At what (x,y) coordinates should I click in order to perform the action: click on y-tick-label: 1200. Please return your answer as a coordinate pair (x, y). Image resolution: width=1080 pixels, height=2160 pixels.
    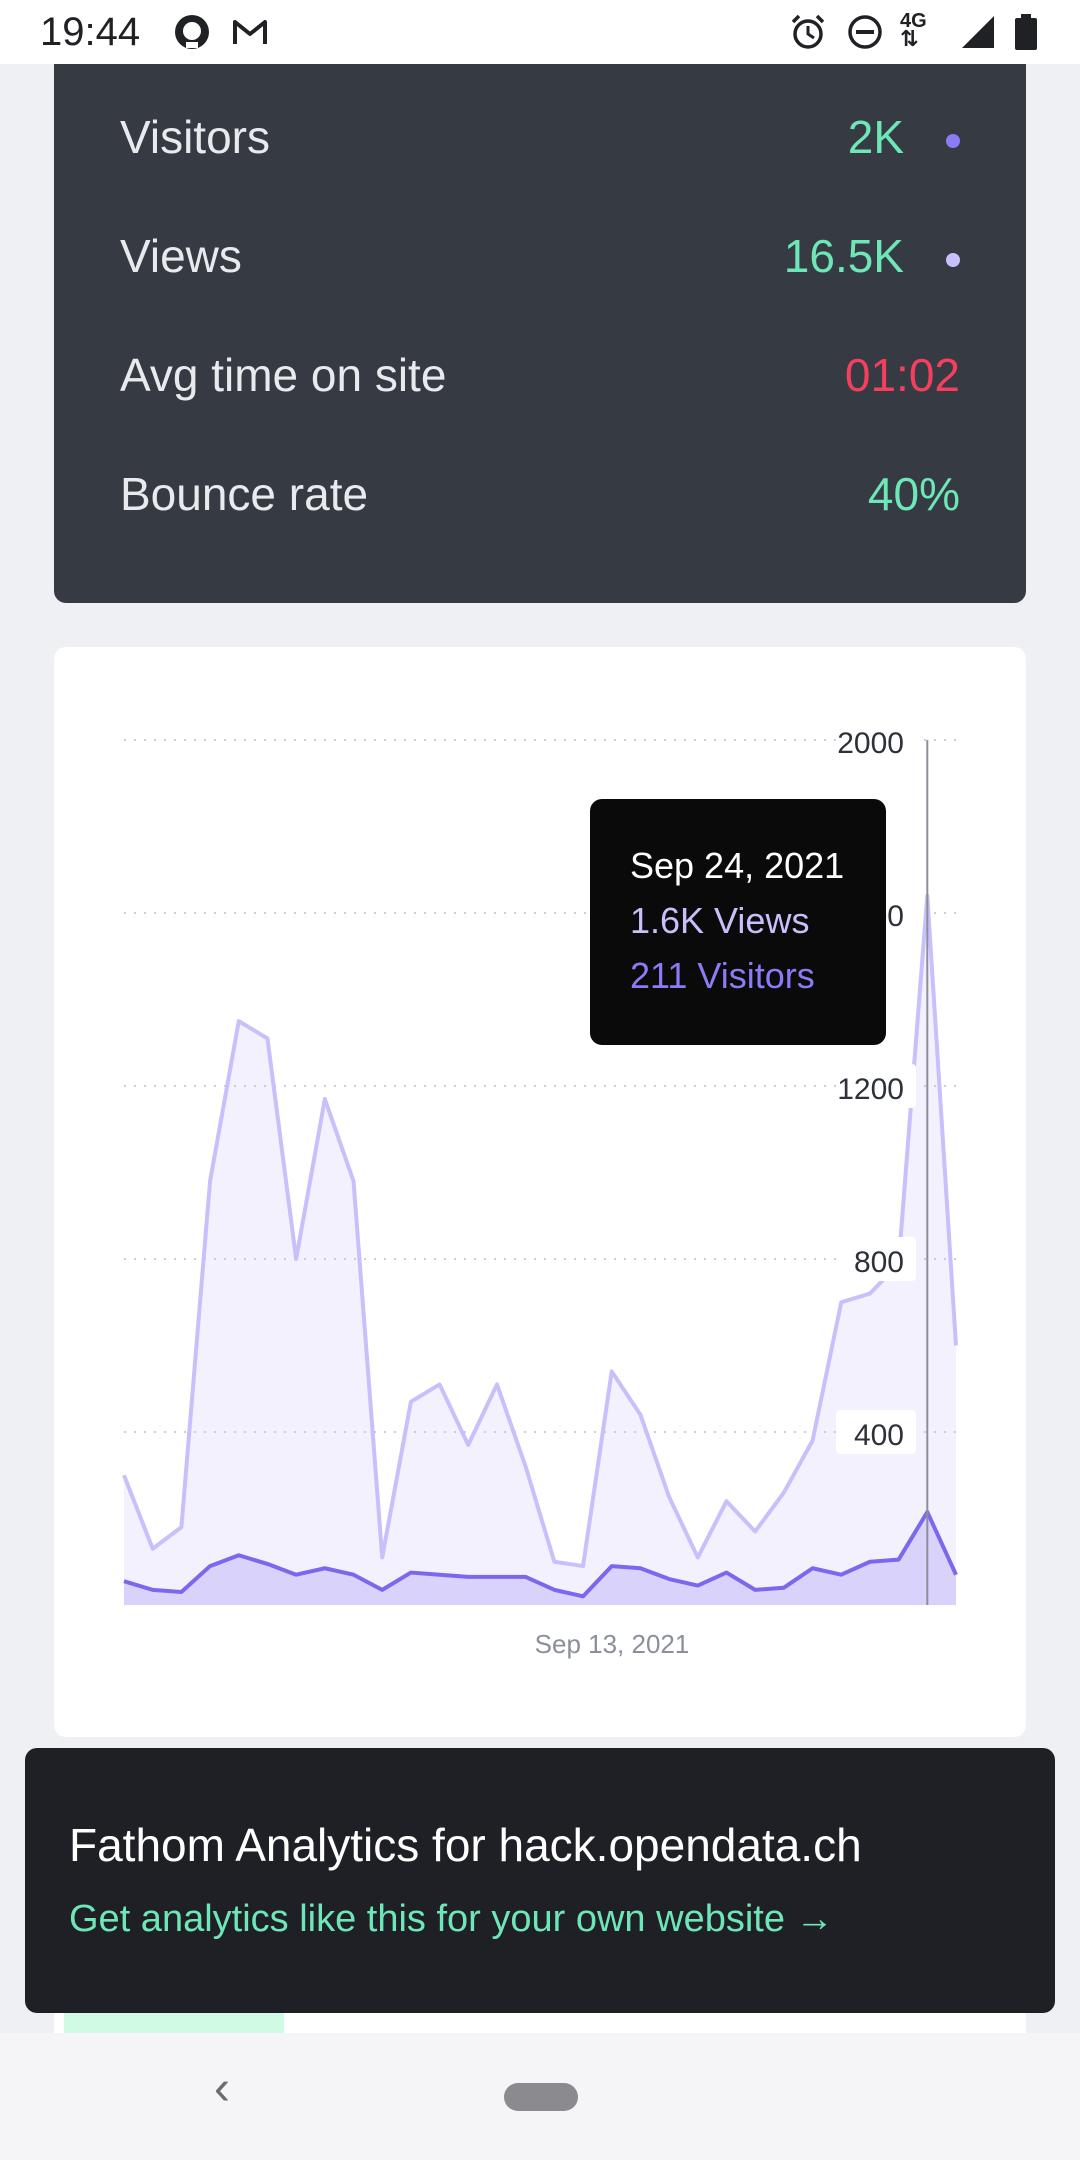
    Looking at the image, I should click on (870, 1089).